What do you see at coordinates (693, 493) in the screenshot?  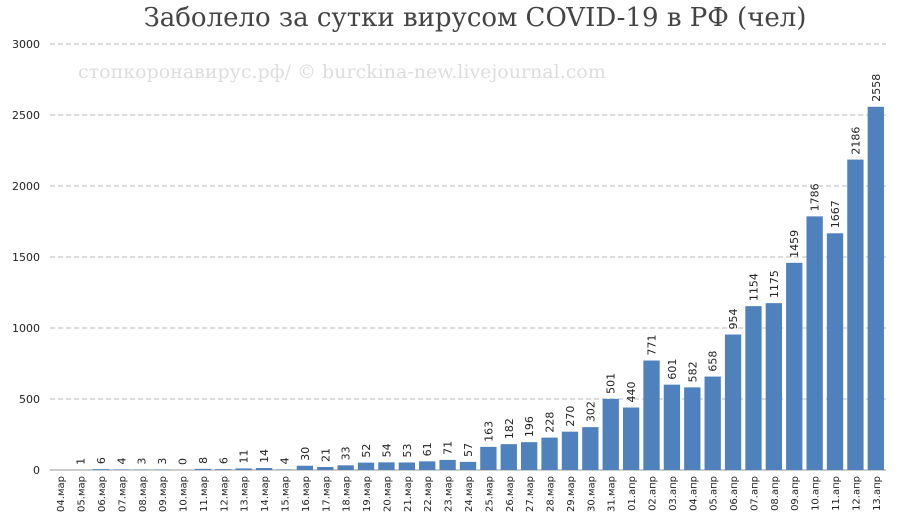 I see `x-tick-label: 04.апр` at bounding box center [693, 493].